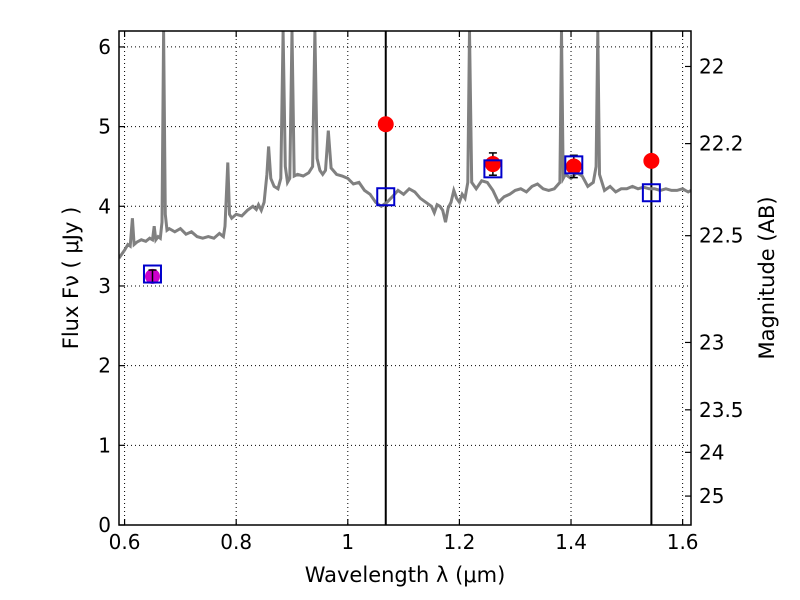  What do you see at coordinates (721, 410) in the screenshot?
I see `y2-tick-label: 23.5` at bounding box center [721, 410].